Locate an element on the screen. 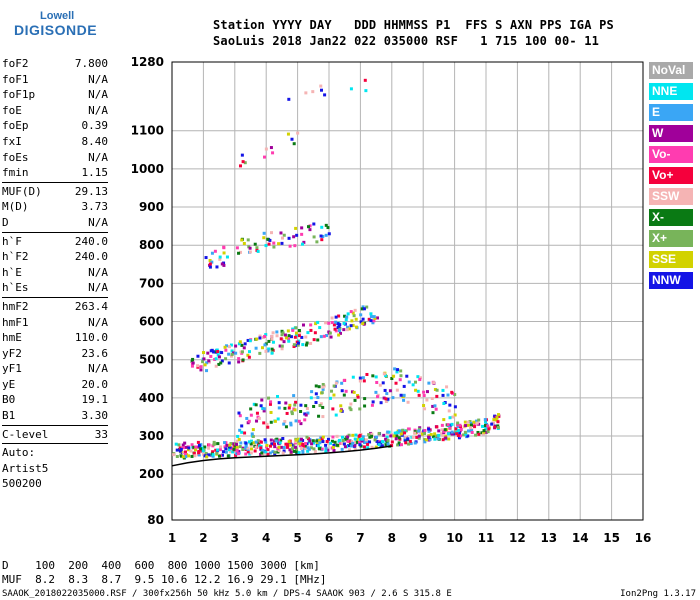  param-value: N/A is located at coordinates (98, 157).